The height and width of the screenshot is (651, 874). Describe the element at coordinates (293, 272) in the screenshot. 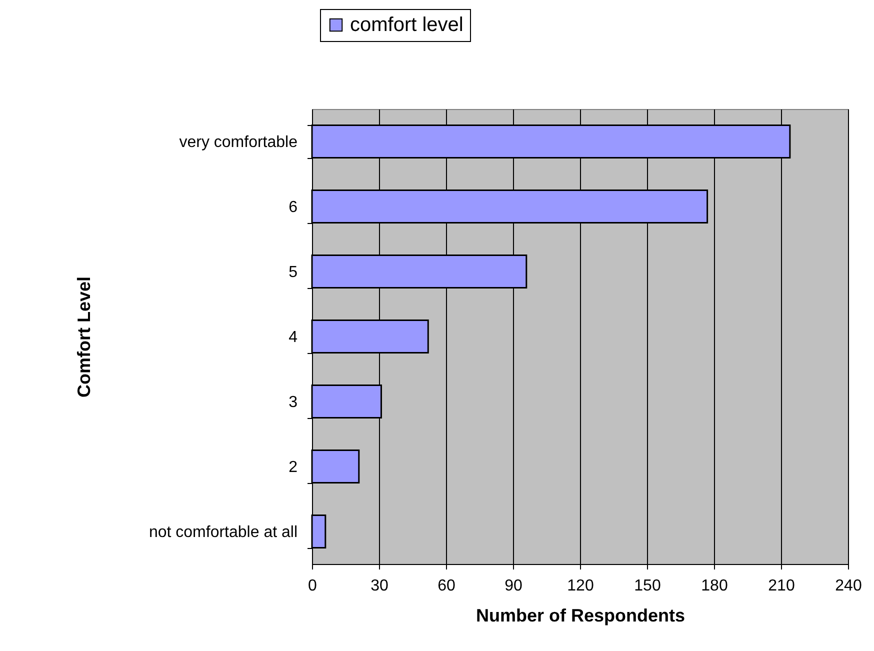

I see `y-tick-label: 5` at that location.